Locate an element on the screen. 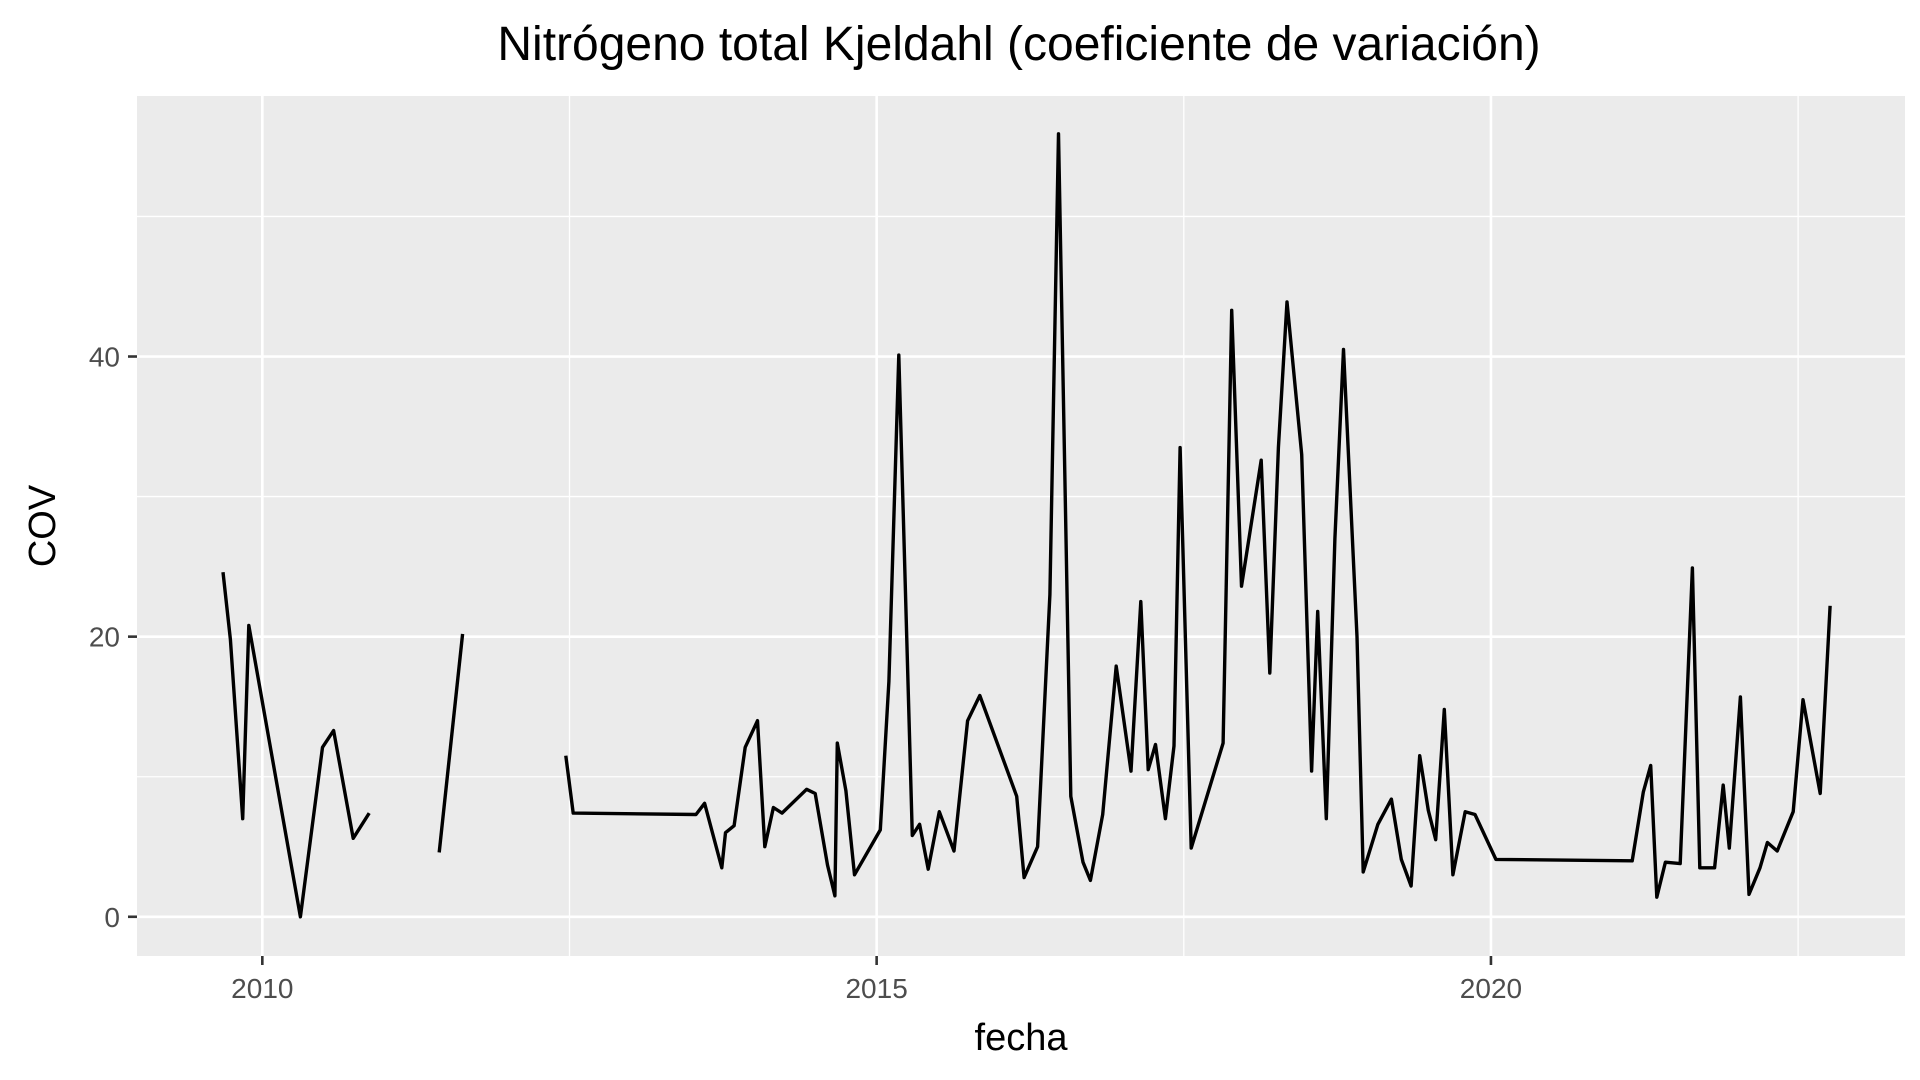 This screenshot has height=1080, width=1920. x-tick-label: 2015 is located at coordinates (876, 988).